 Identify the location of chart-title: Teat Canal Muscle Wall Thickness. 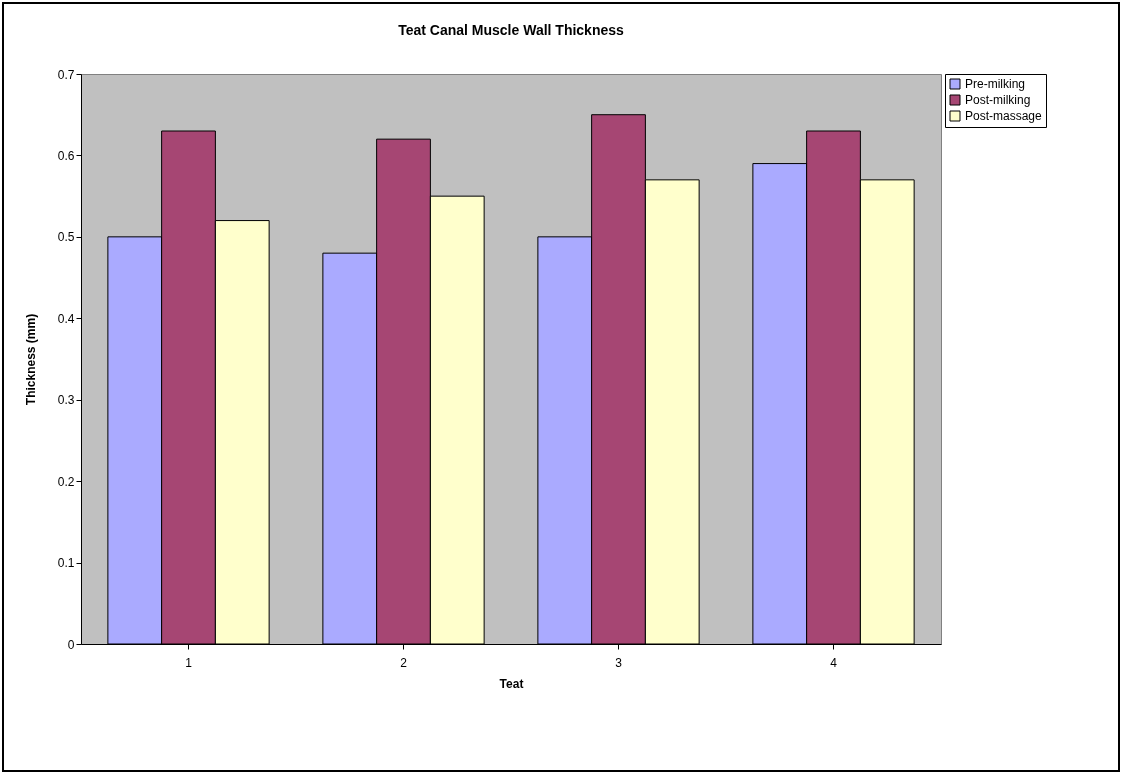
(511, 30).